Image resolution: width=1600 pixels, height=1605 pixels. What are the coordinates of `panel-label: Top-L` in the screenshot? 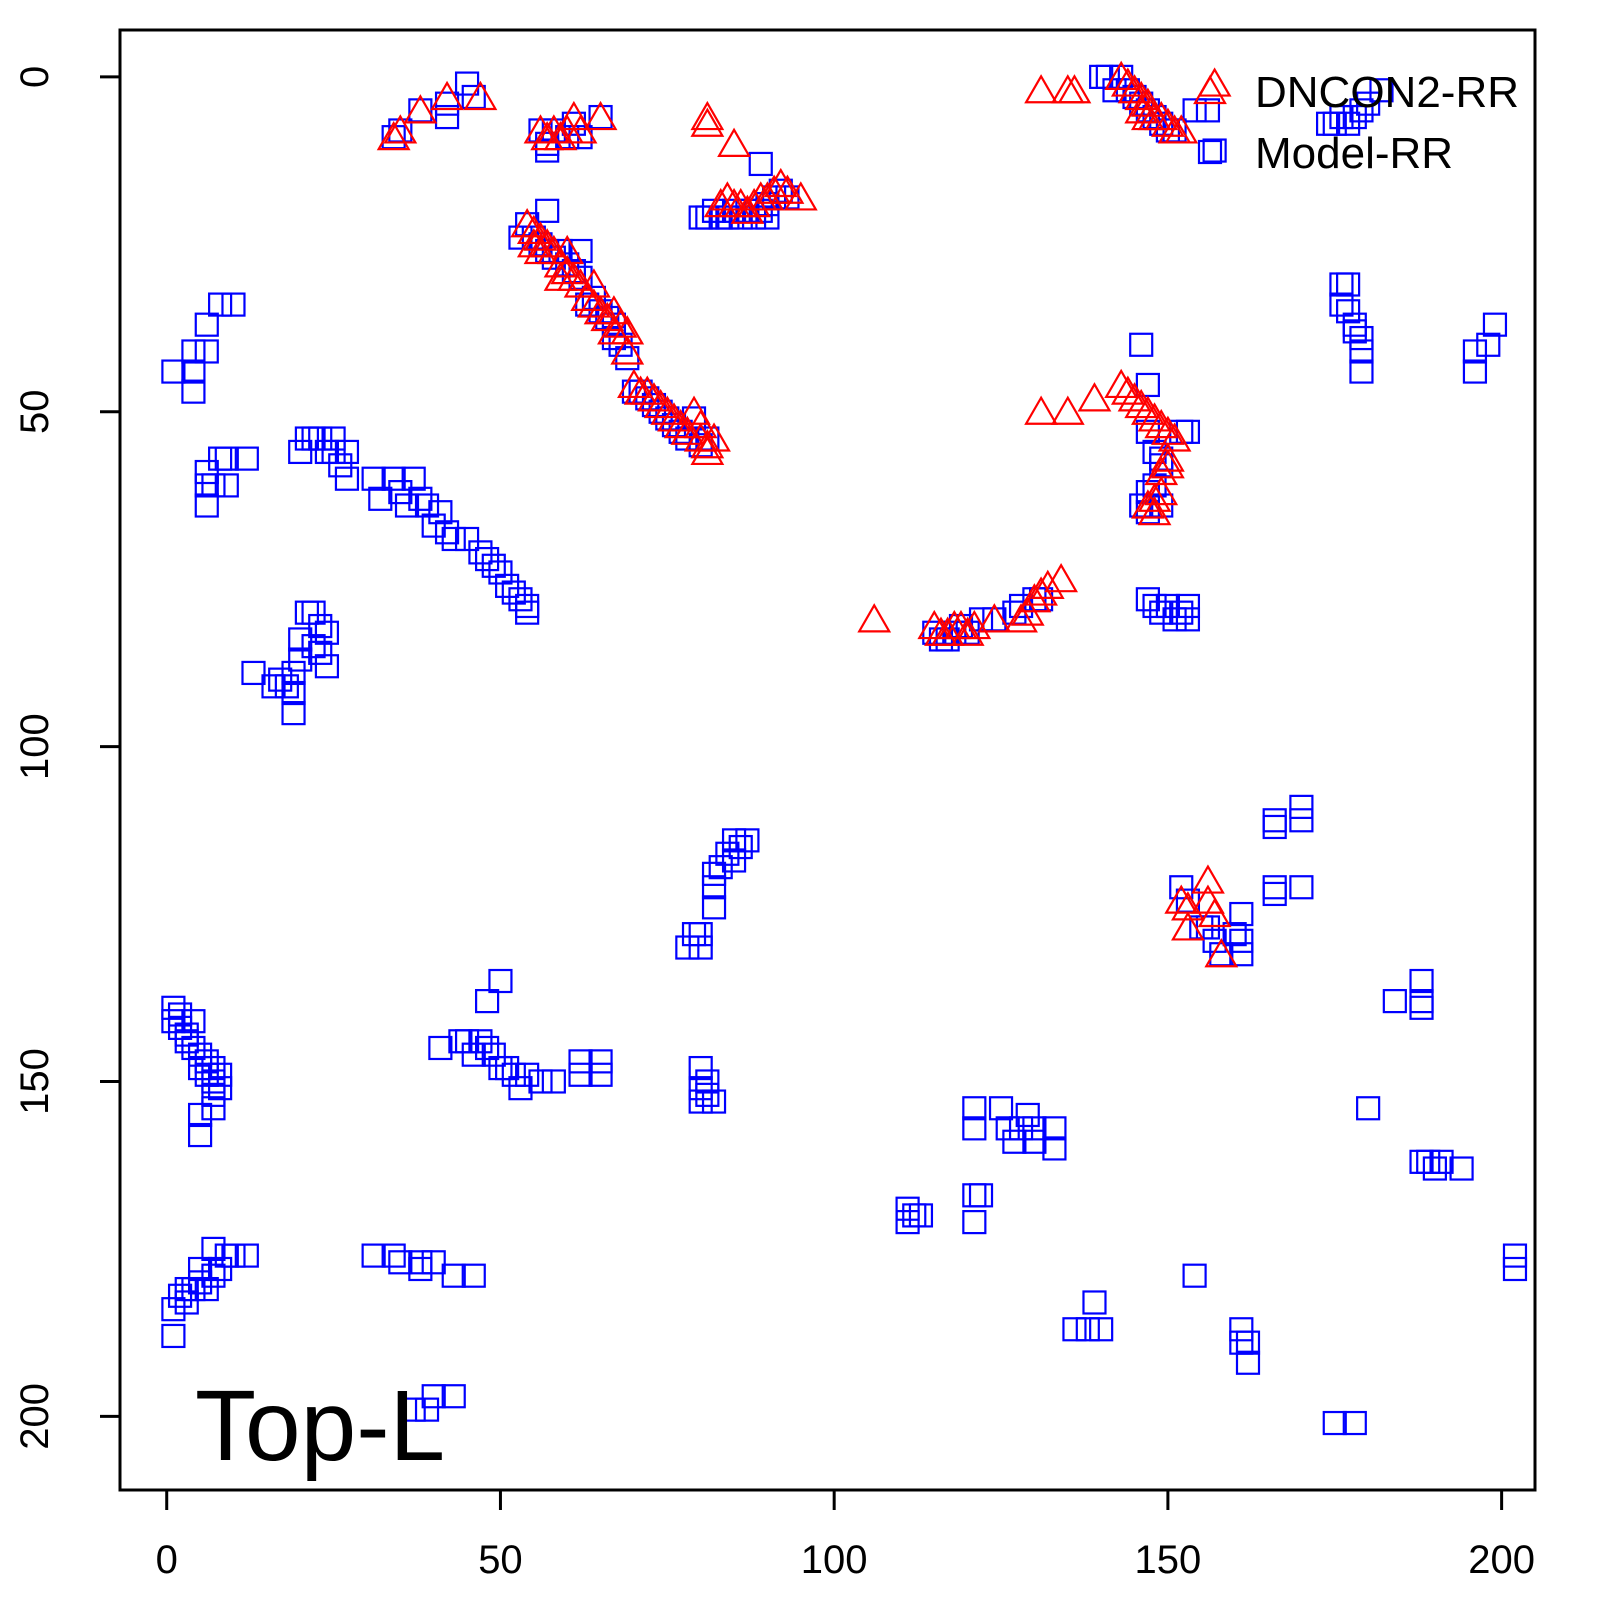 It's located at (320, 1426).